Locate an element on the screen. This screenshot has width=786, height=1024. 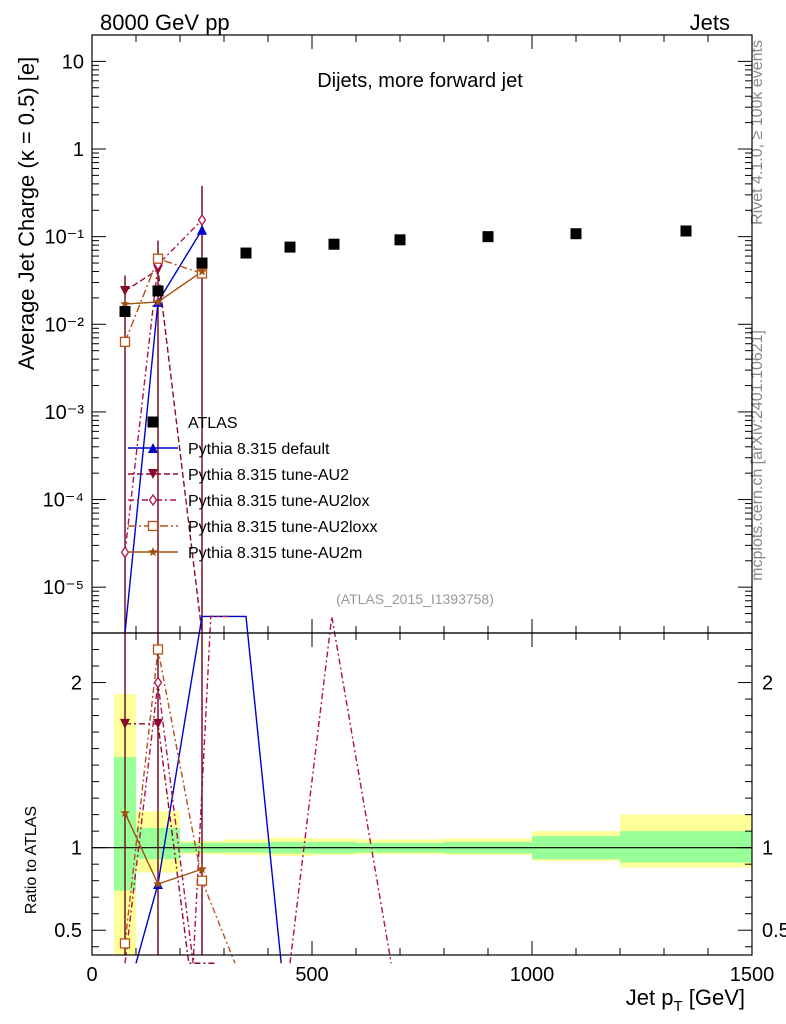
ytick-label: 1 is located at coordinates (78, 150).